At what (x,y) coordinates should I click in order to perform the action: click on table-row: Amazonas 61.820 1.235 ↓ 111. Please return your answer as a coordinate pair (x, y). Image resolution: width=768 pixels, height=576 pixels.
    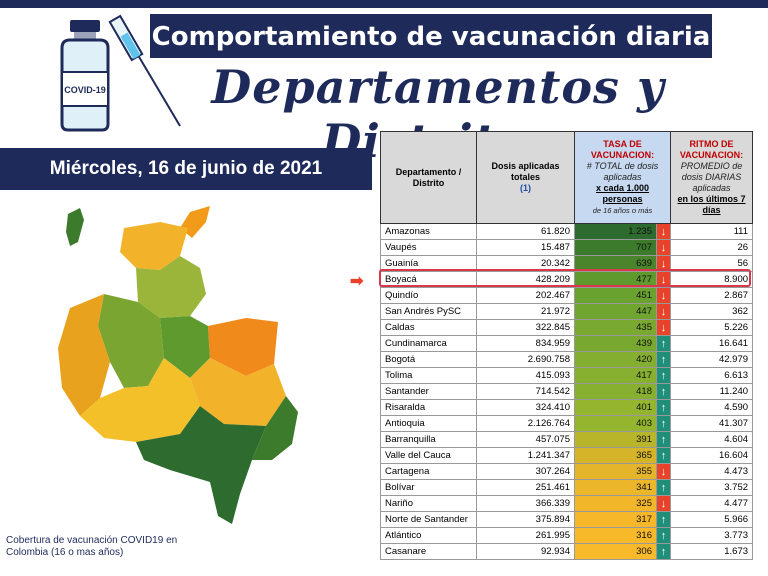
    Looking at the image, I should click on (567, 231).